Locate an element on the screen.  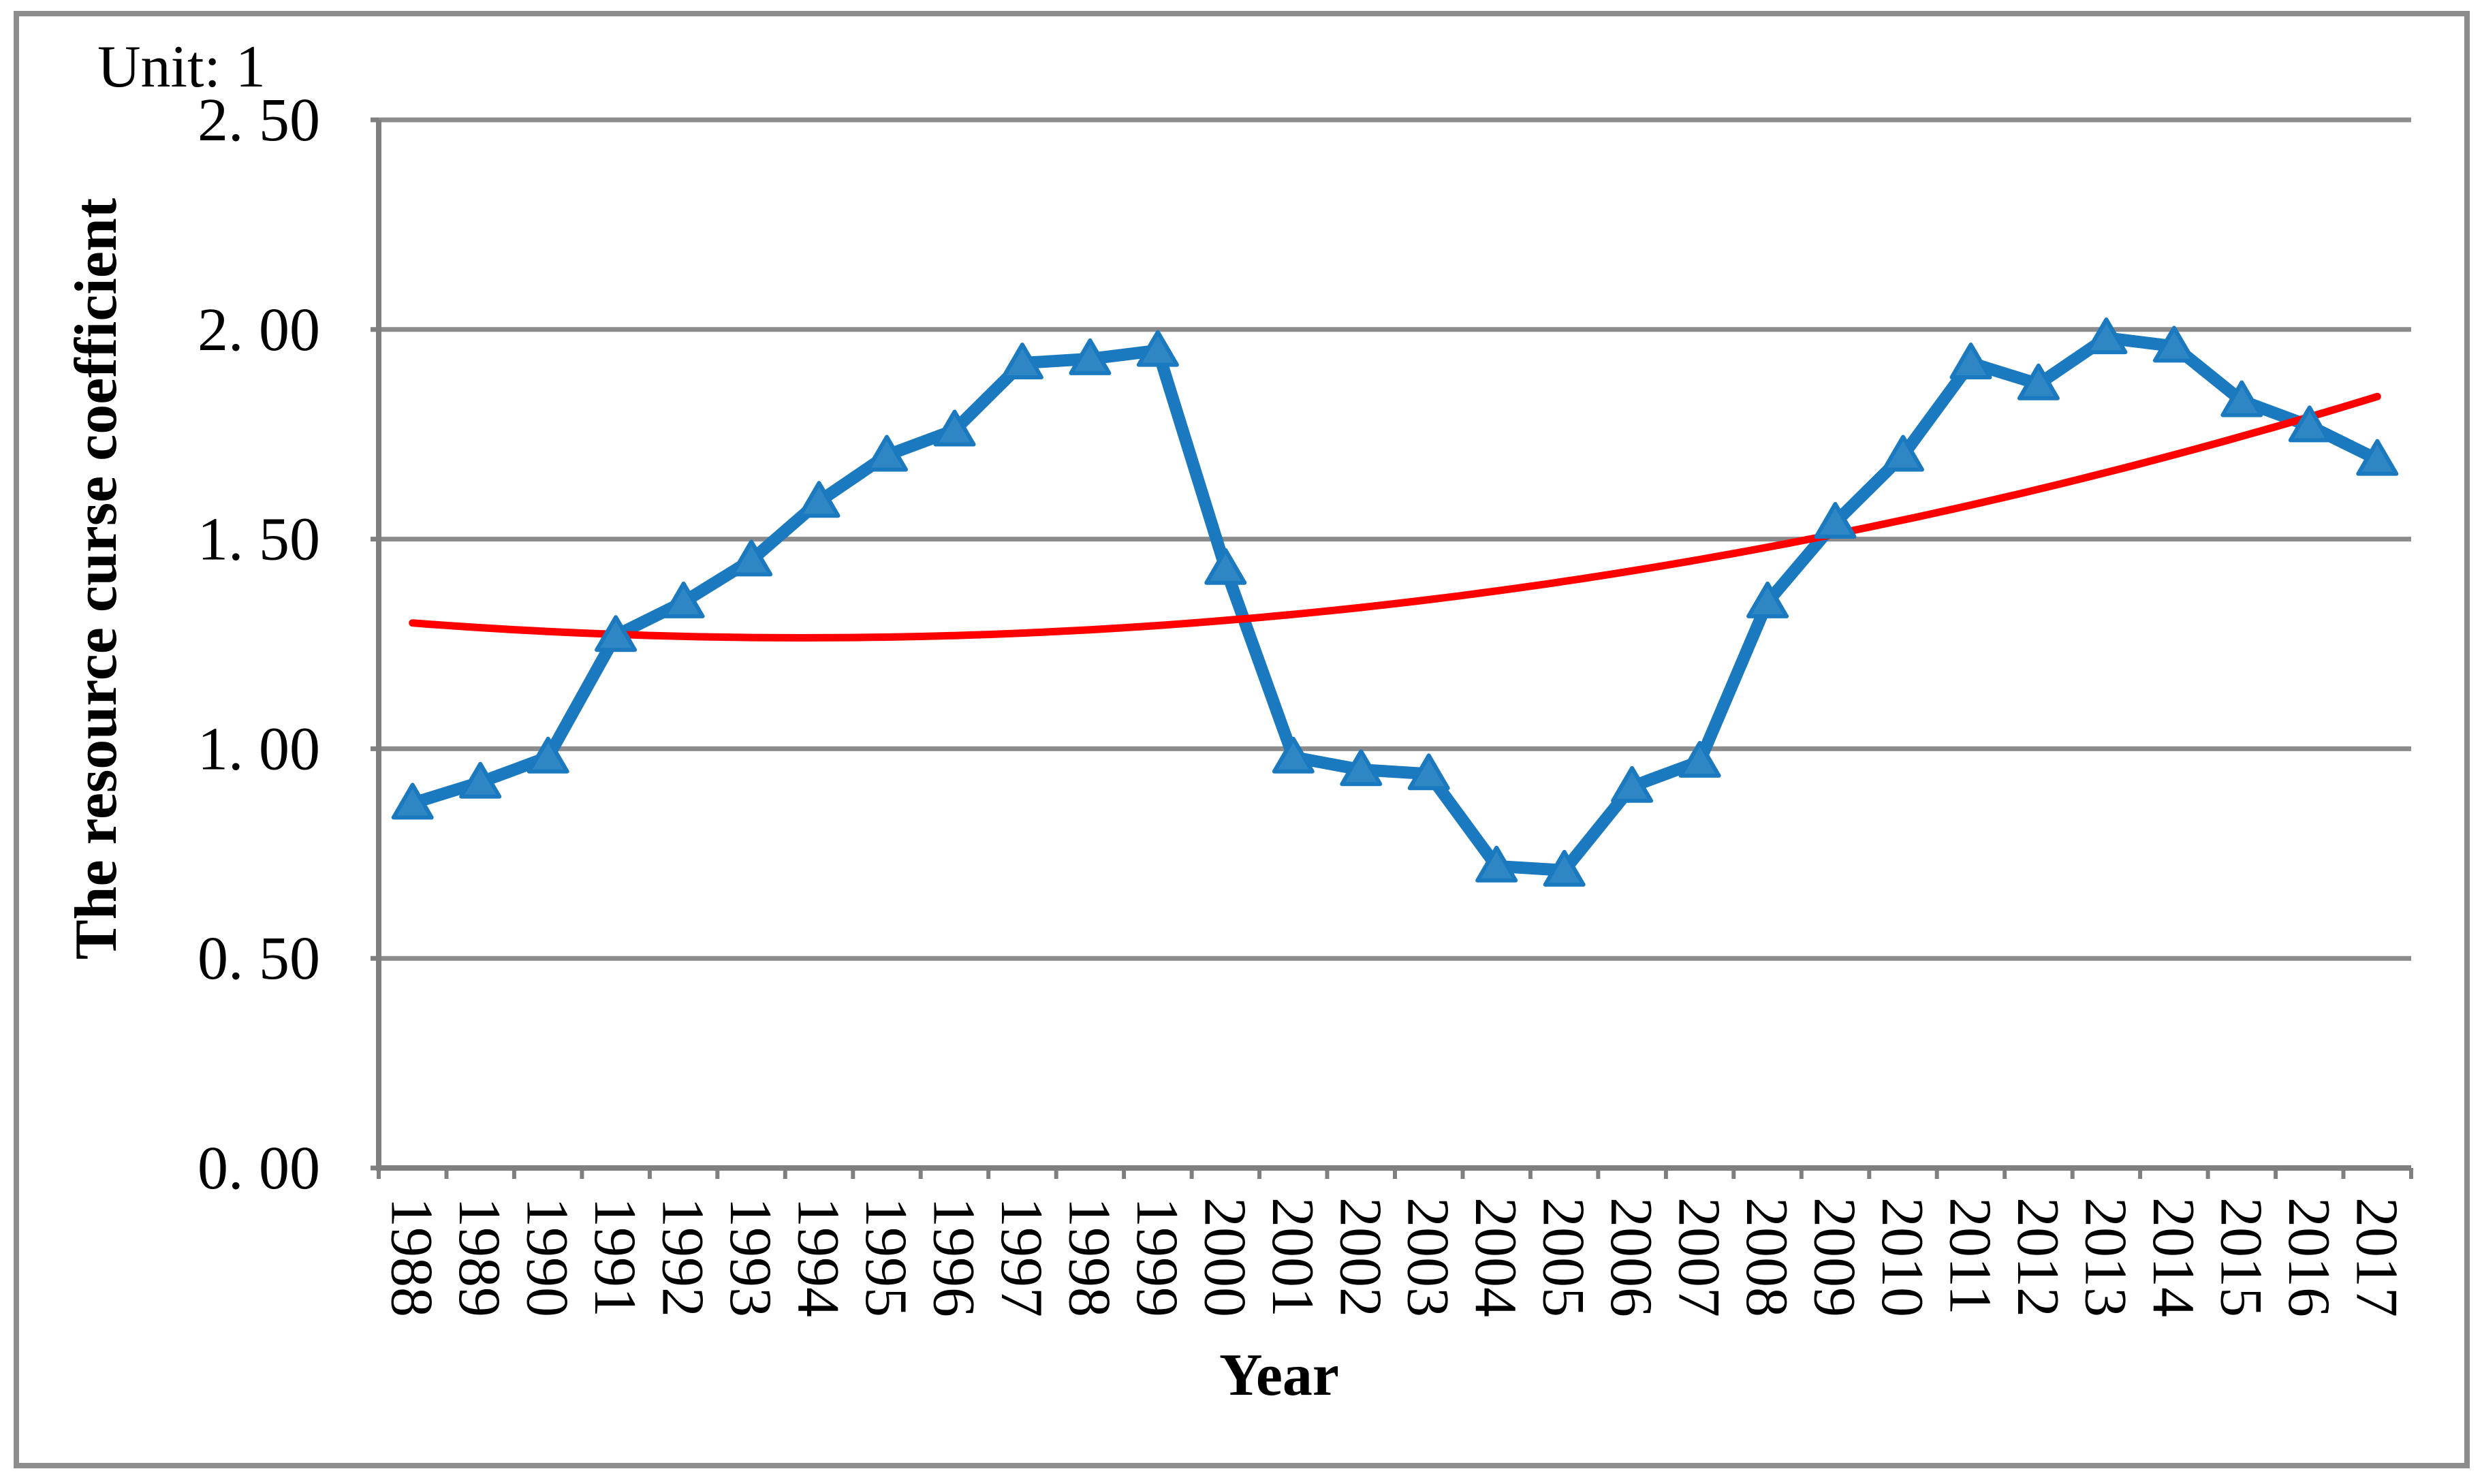
y-tick-label: 0. 00 is located at coordinates (259, 1168).